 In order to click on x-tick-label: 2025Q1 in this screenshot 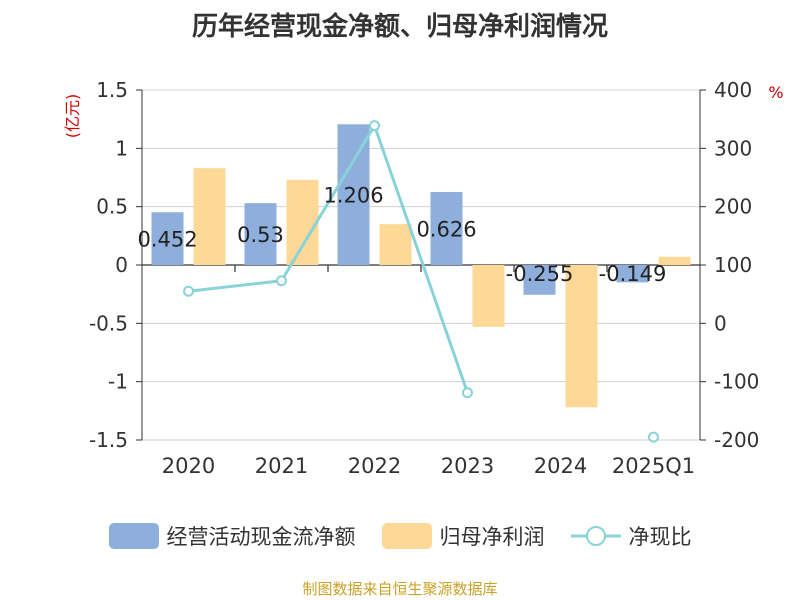, I will do `click(653, 466)`.